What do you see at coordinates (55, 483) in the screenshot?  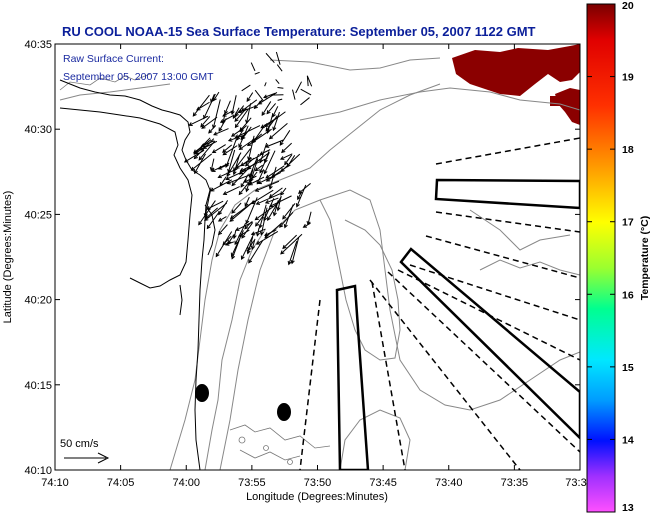 I see `x-tick-label: 74:10` at bounding box center [55, 483].